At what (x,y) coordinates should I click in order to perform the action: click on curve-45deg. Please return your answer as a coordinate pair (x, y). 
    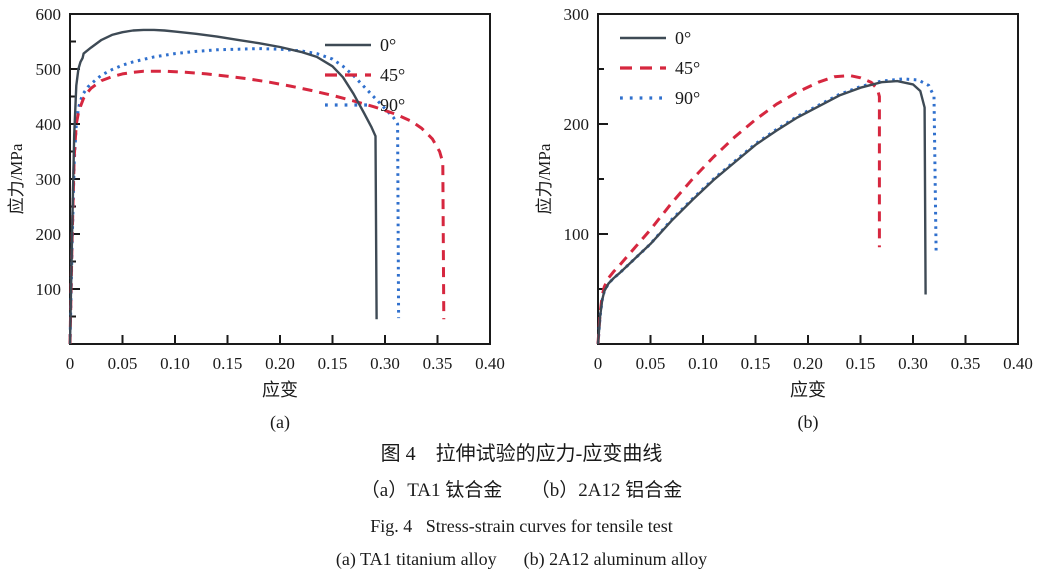
    Looking at the image, I should click on (738, 209).